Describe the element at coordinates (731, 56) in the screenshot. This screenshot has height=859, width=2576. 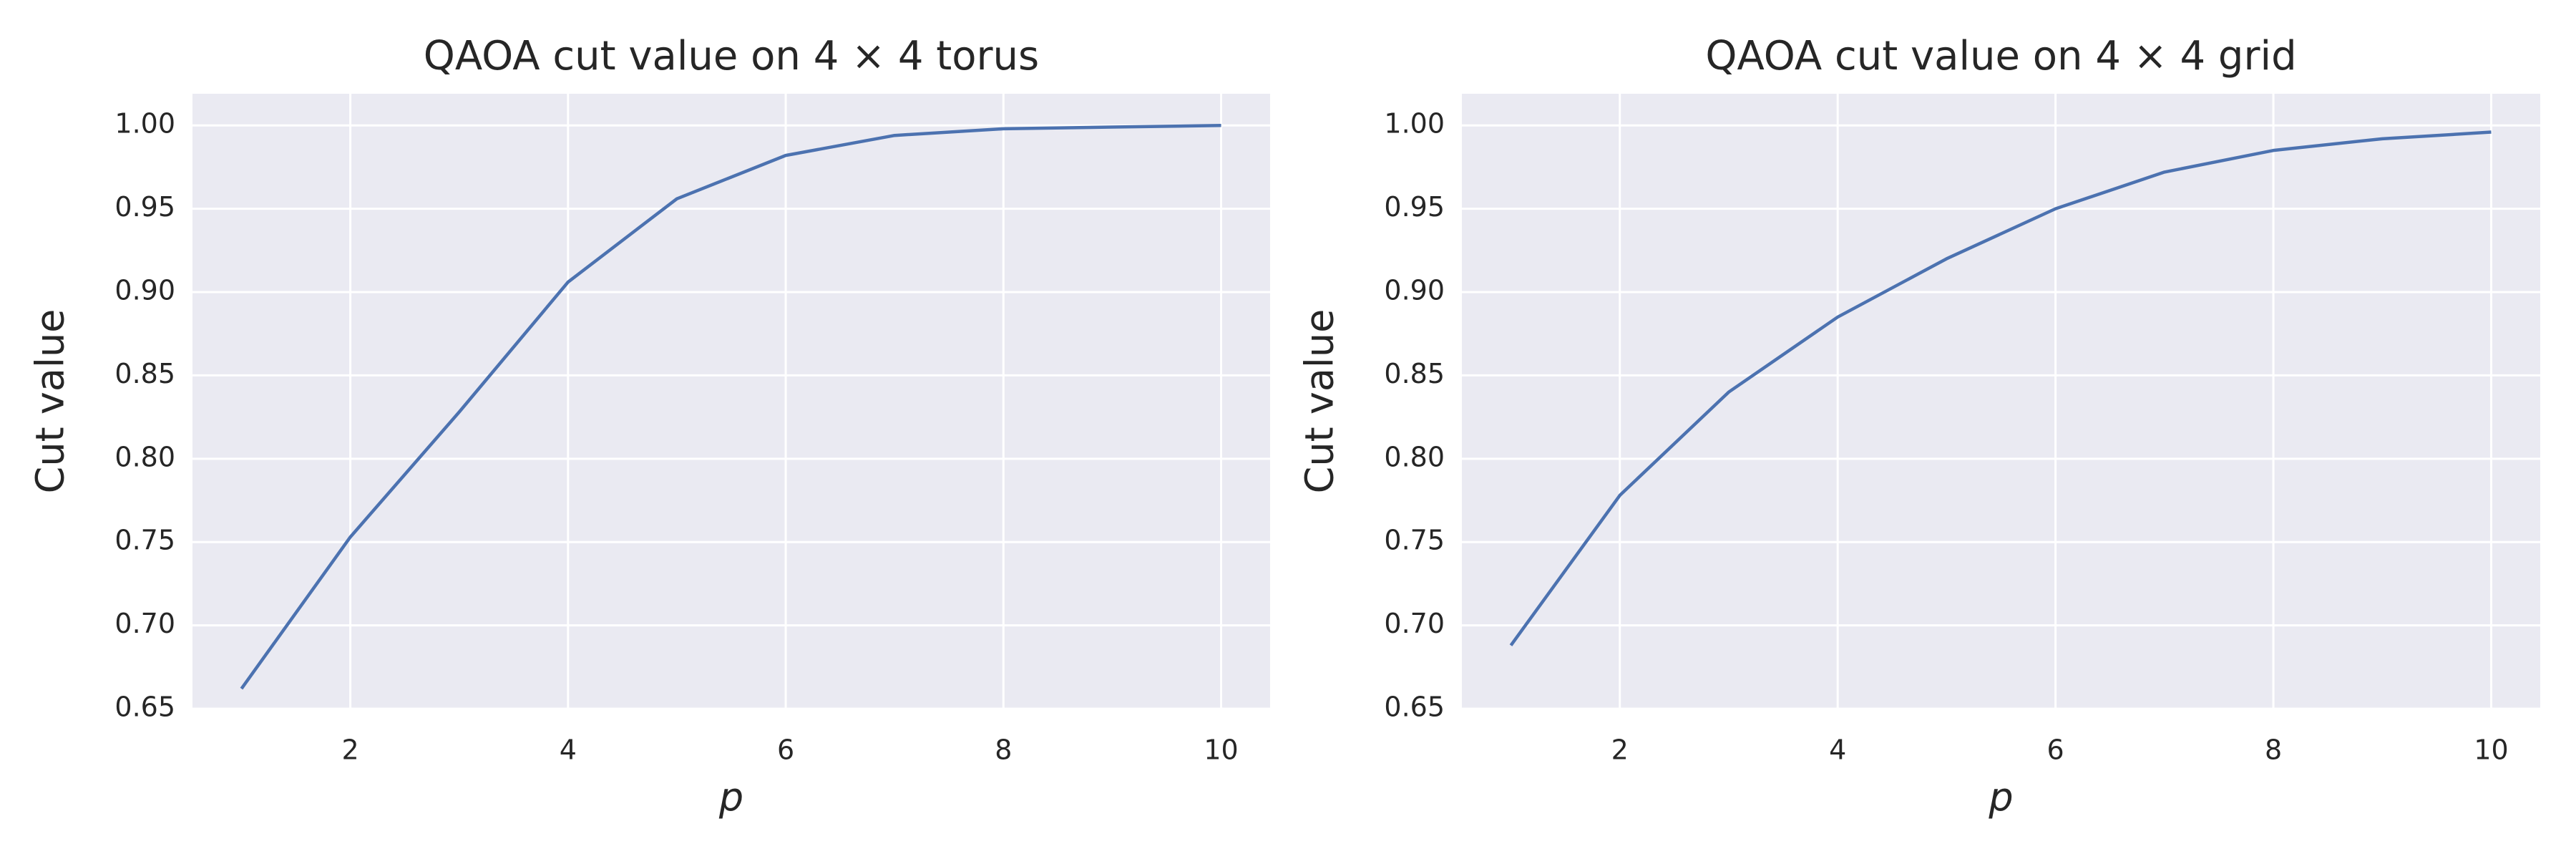
I see `chart-title: QAOA cut value on 4 × 4 torus` at that location.